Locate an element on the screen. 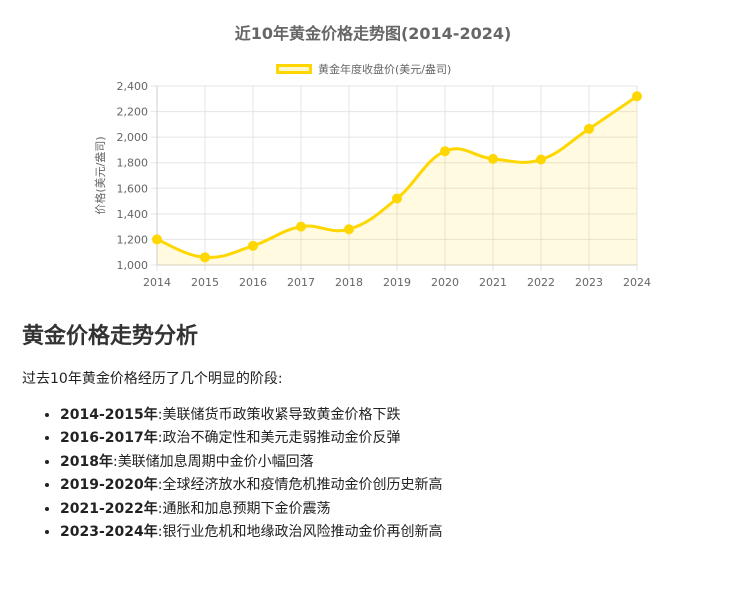  phase-text: 银行业危机和地缘政治风险推动金价再创新高 is located at coordinates (302, 532).